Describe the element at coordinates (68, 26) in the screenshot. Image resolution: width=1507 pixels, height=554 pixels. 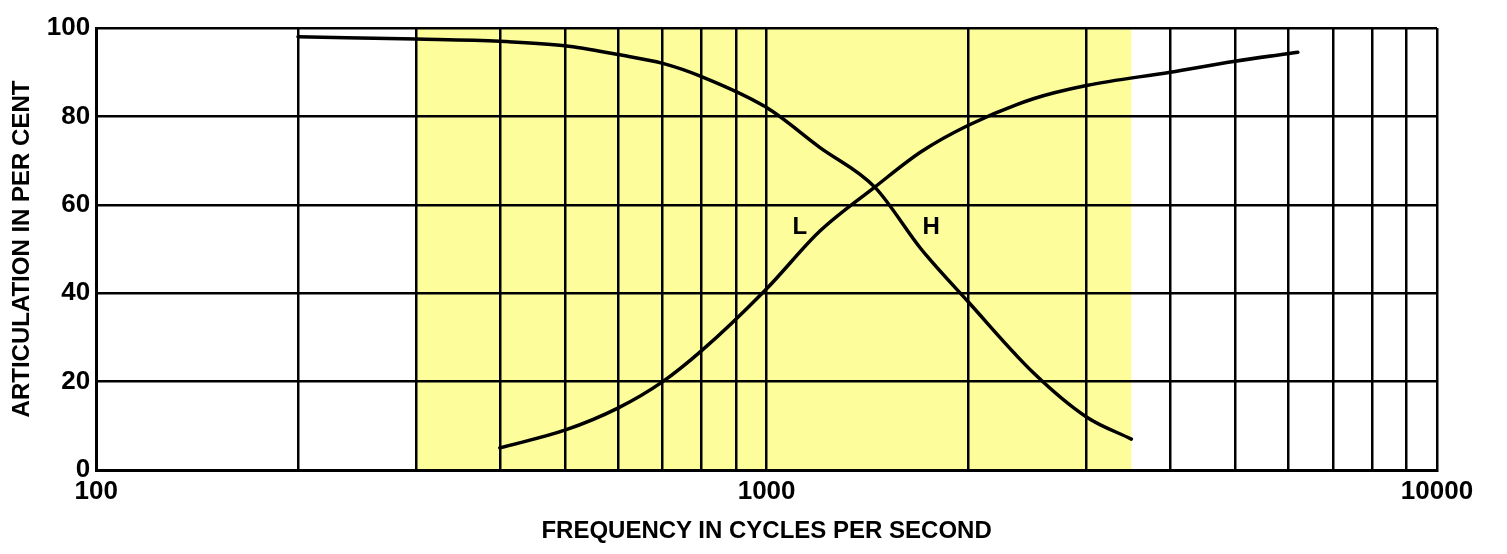
I see `y-tick-label: 100` at that location.